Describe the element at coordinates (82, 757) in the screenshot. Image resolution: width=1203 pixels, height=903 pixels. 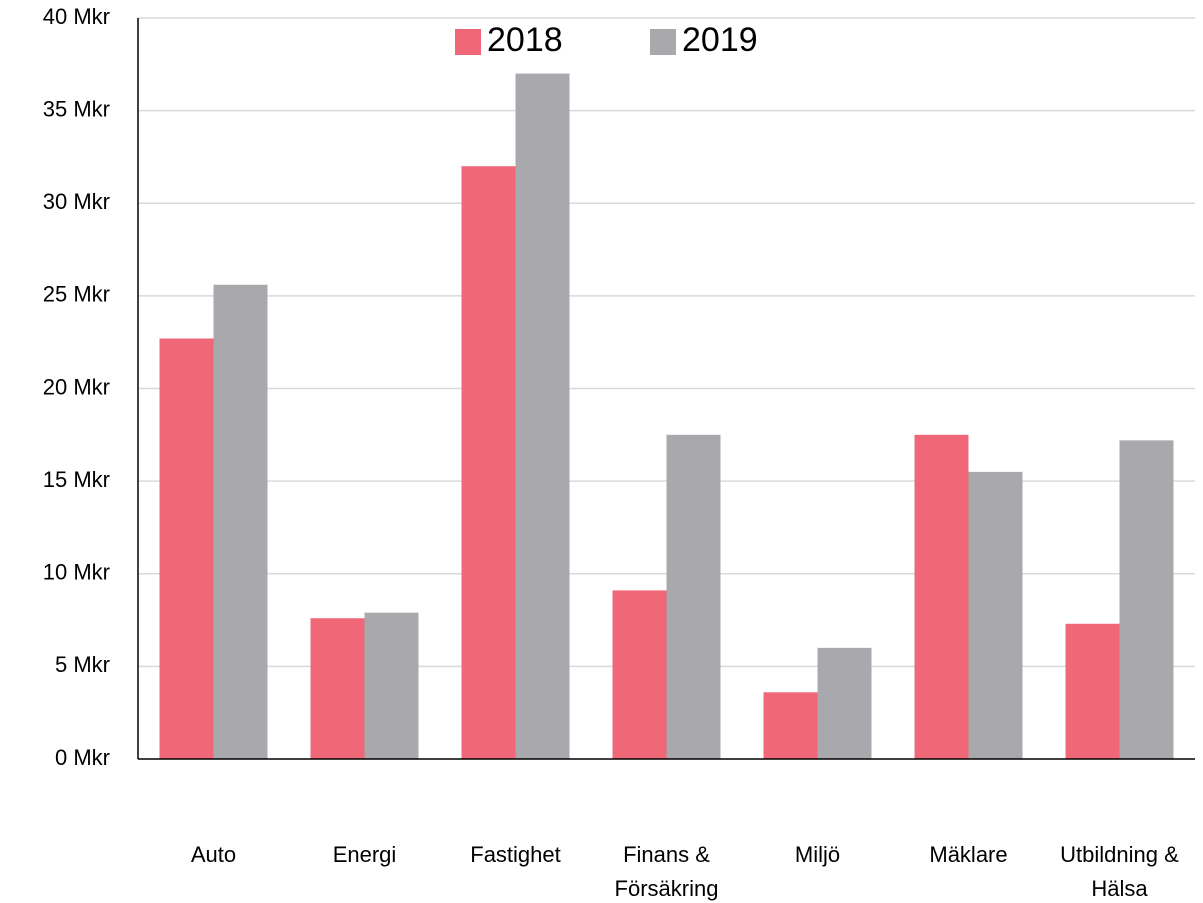
I see `y-tick-label: 0 Mkr` at that location.